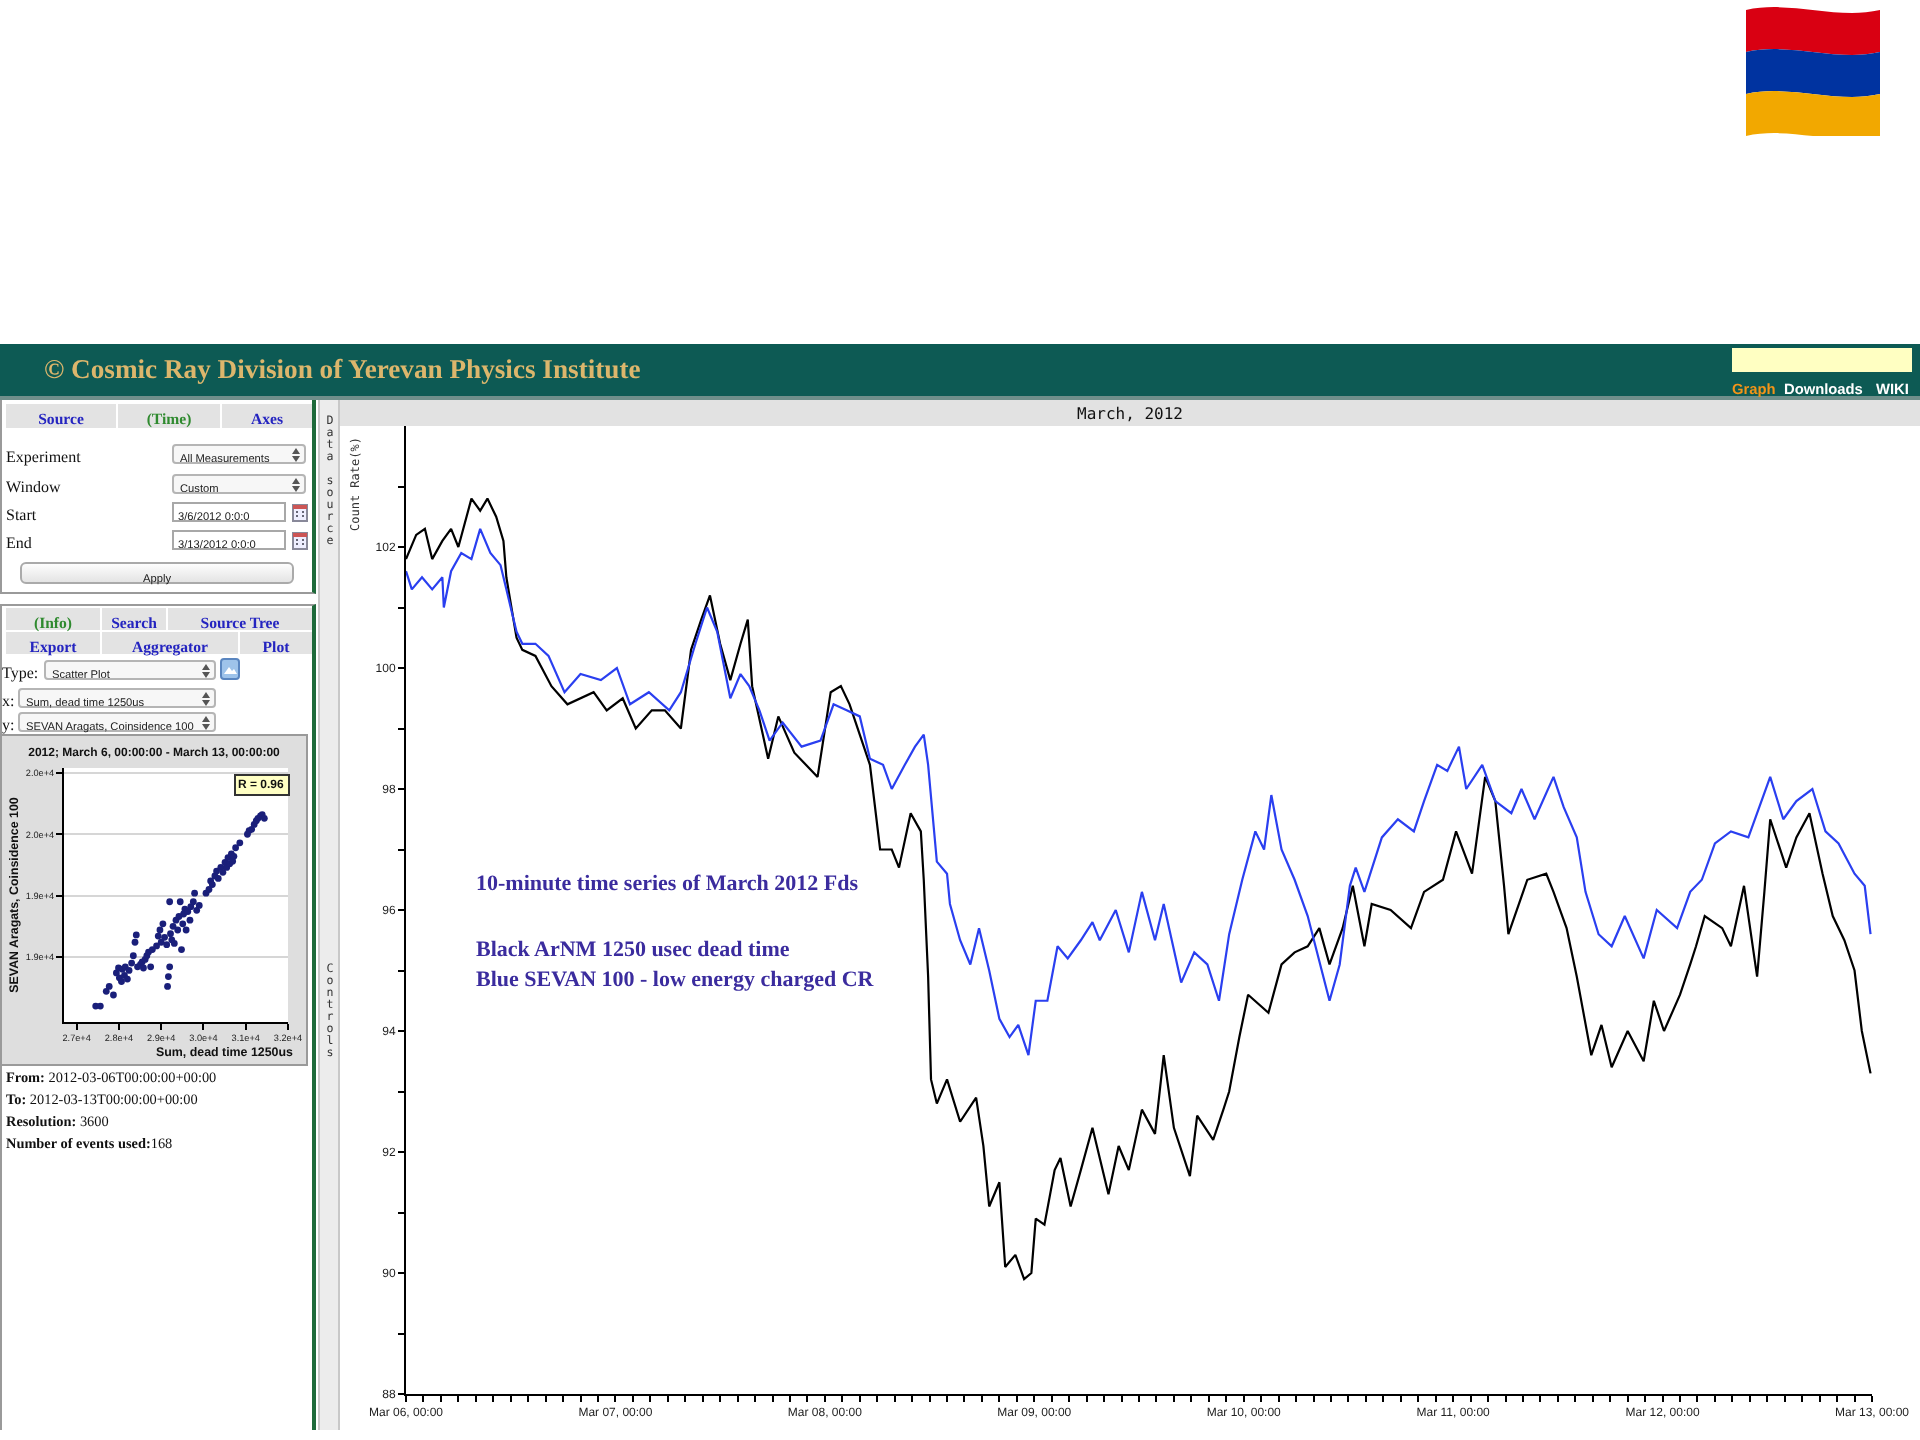 The width and height of the screenshot is (1920, 1440). Describe the element at coordinates (676, 980) in the screenshot. I see `annotation: Blue SEVAN 100 - low energy charged CR` at that location.